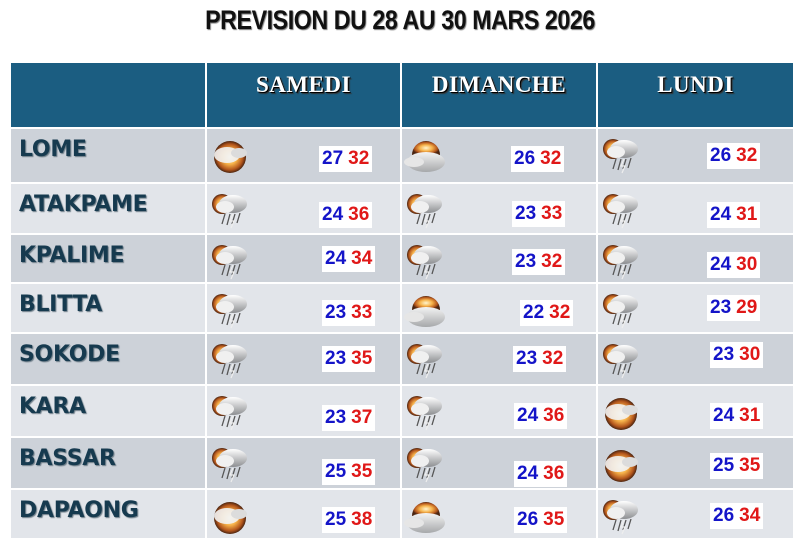 Image resolution: width=800 pixels, height=543 pixels. What do you see at coordinates (499, 359) in the screenshot?
I see `forecast-cell: 23 32` at bounding box center [499, 359].